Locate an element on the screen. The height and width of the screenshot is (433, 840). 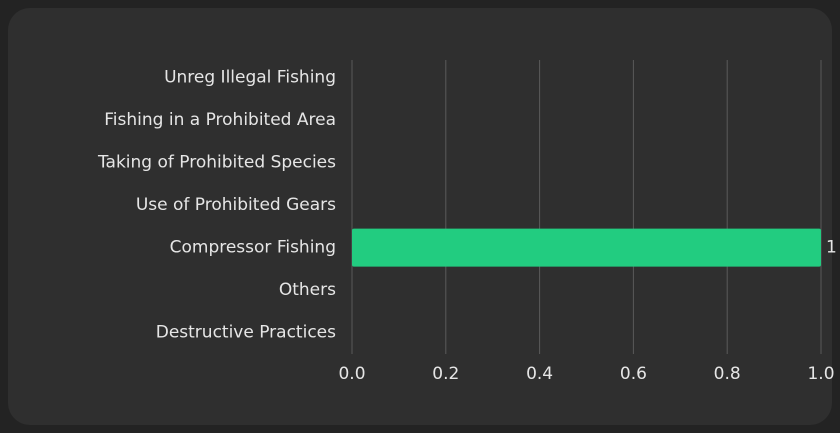
y-tick-label: Fishing in a Prohibited Area is located at coordinates (220, 120).